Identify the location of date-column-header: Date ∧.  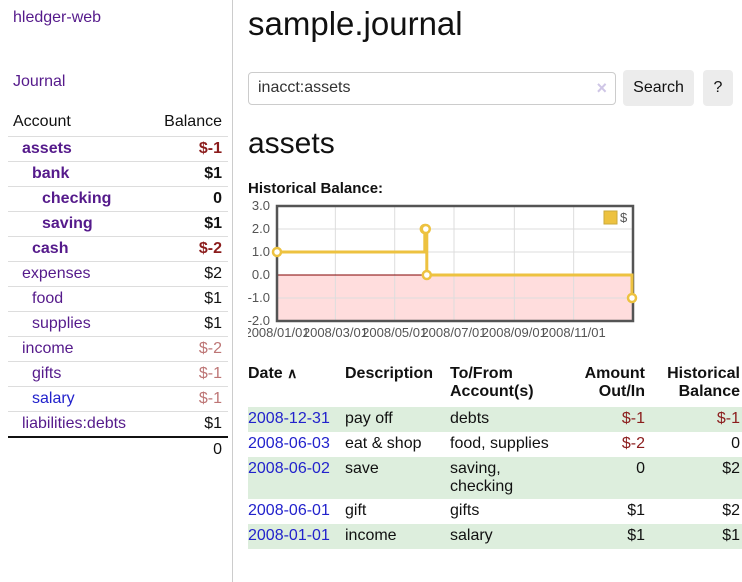
(273, 373).